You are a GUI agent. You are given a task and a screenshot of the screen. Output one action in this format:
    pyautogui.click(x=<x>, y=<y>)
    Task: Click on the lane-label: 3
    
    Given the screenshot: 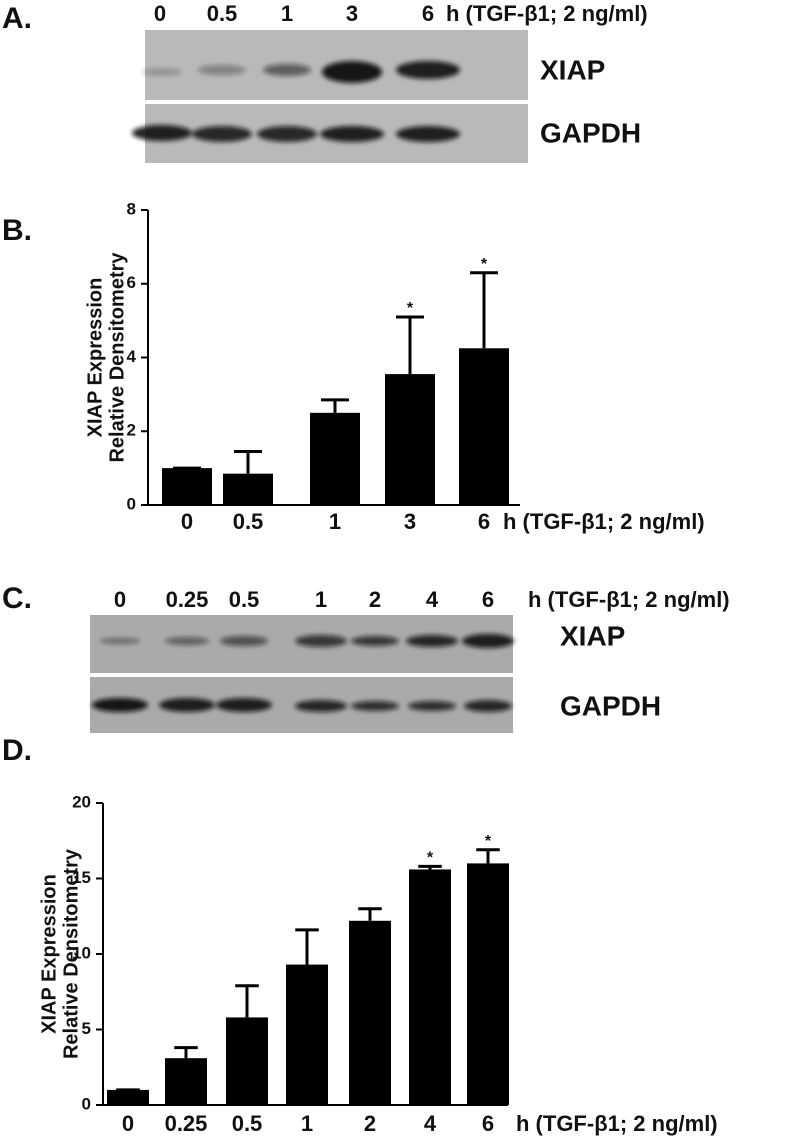 What is the action you would take?
    pyautogui.click(x=352, y=13)
    